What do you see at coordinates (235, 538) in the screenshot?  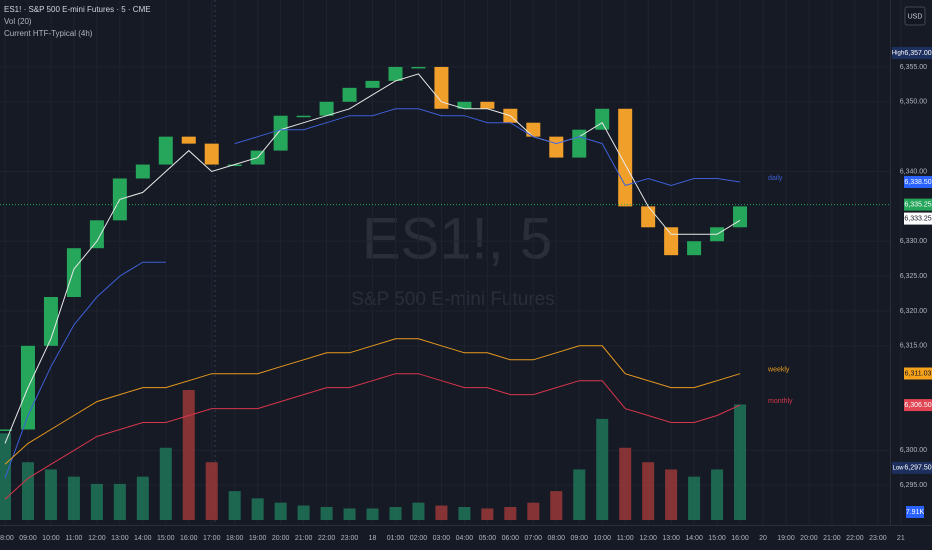 I see `x-tick-label: 18:00` at bounding box center [235, 538].